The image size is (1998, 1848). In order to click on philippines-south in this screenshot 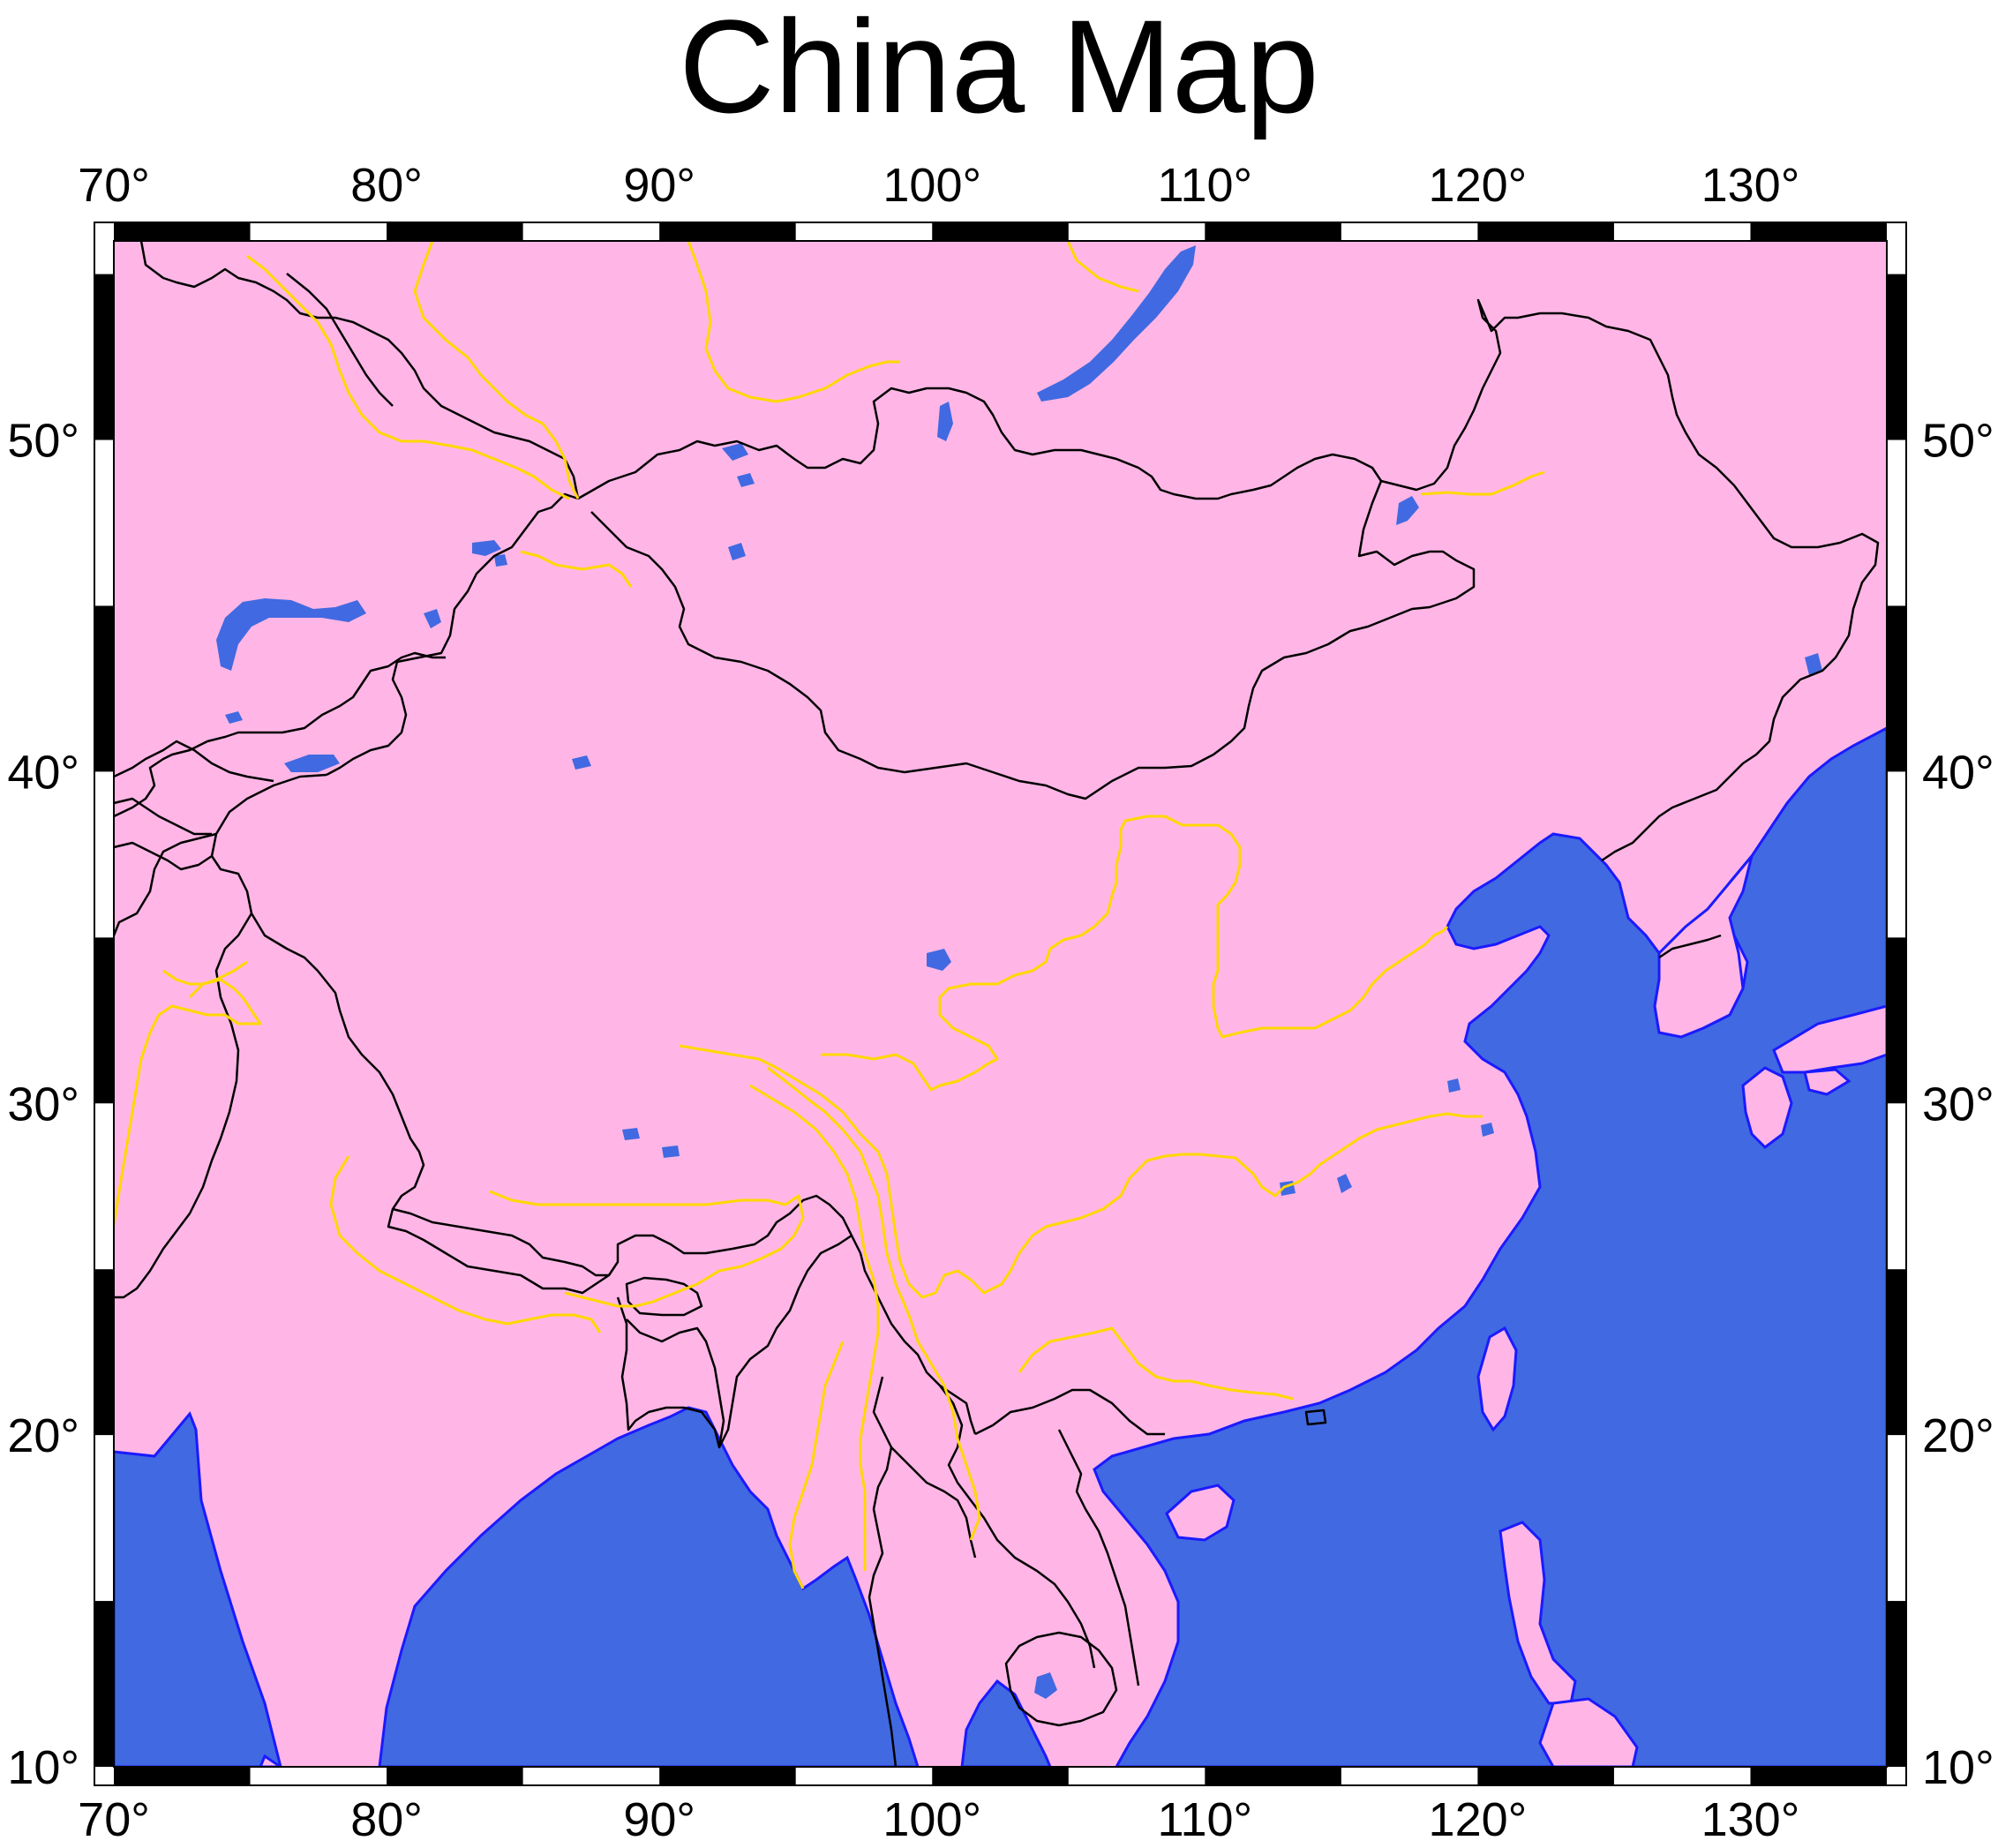, I will do `click(1589, 1733)`.